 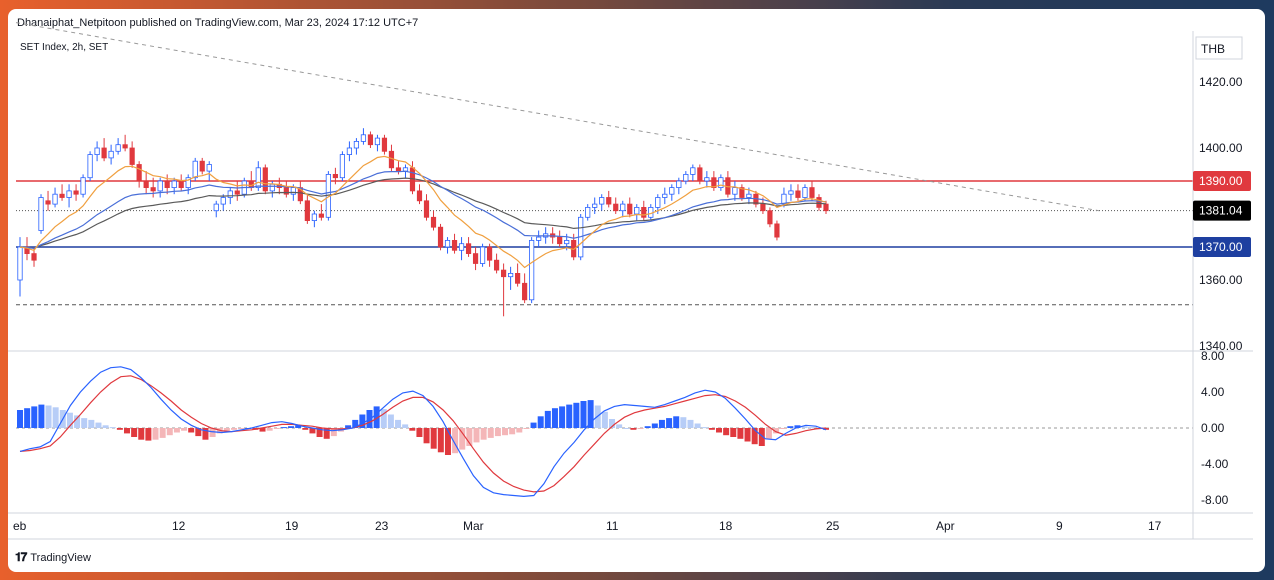 What do you see at coordinates (1221, 346) in the screenshot?
I see `price-tick-label: 1340.00` at bounding box center [1221, 346].